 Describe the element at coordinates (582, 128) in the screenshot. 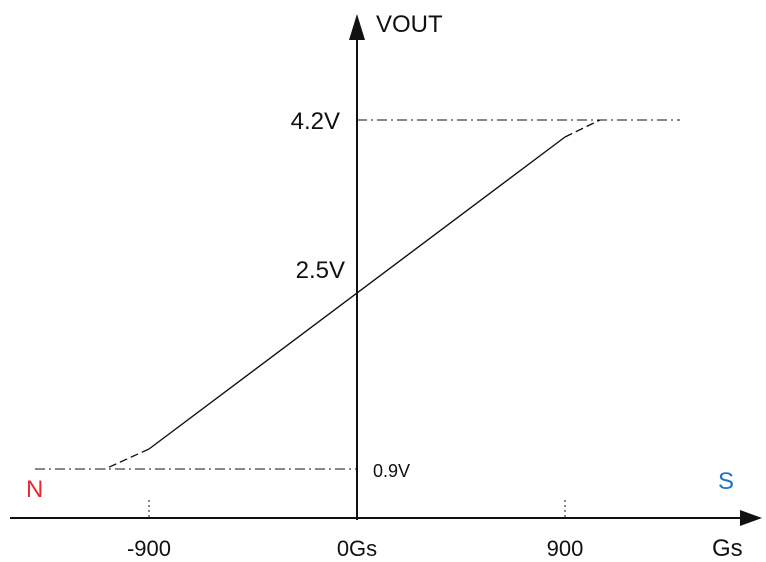

I see `saturation-high-line` at that location.